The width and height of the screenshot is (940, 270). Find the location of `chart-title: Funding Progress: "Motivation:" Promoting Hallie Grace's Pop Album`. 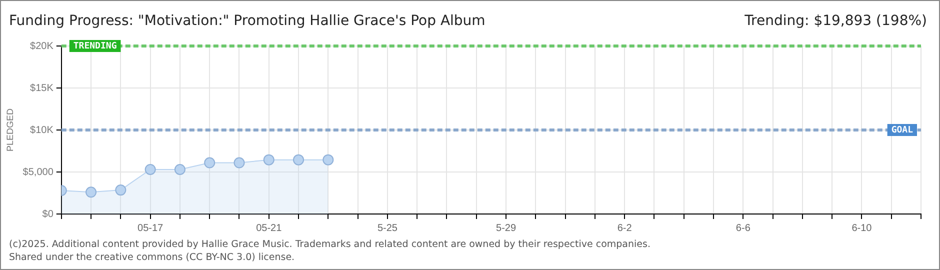

chart-title: Funding Progress: "Motivation:" Promoting Hallie Grace's Pop Album is located at coordinates (247, 21).